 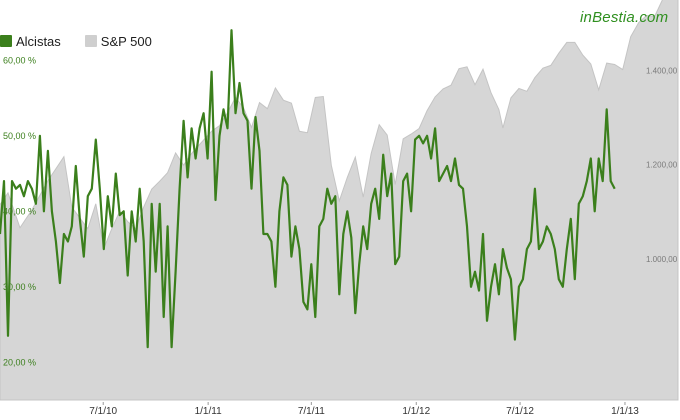 I want to click on legend: Alcistas S&P 500, so click(x=88, y=41).